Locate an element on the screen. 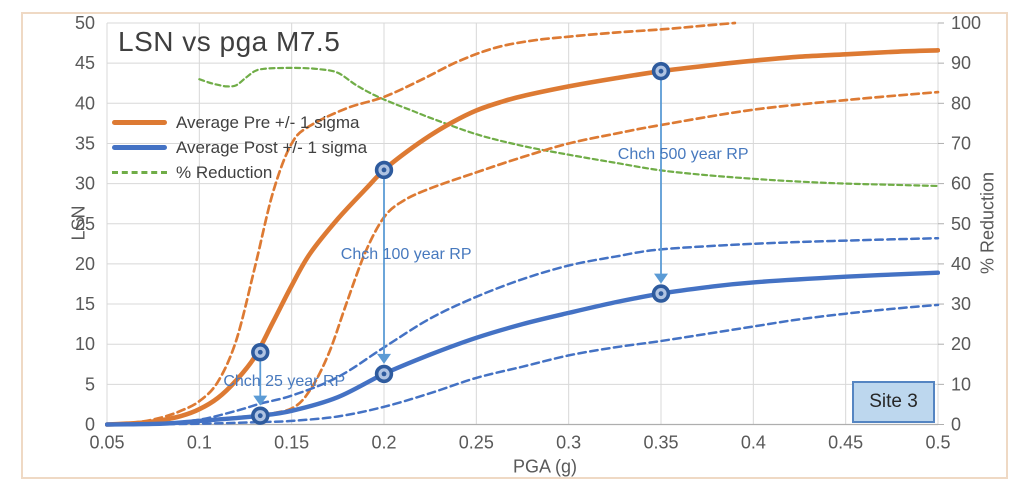 Image resolution: width=1024 pixels, height=492 pixels. marker-center-post-100yr is located at coordinates (384, 374).